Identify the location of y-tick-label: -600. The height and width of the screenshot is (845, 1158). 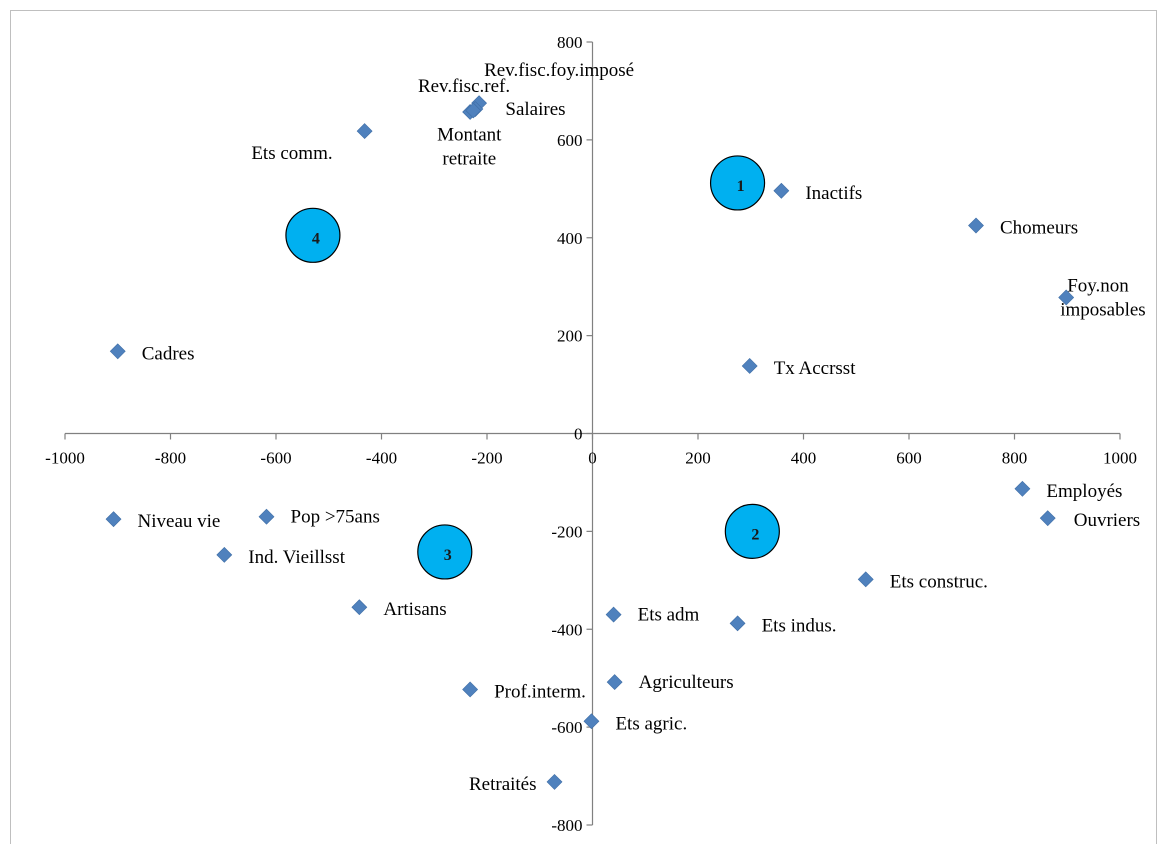
(566, 727).